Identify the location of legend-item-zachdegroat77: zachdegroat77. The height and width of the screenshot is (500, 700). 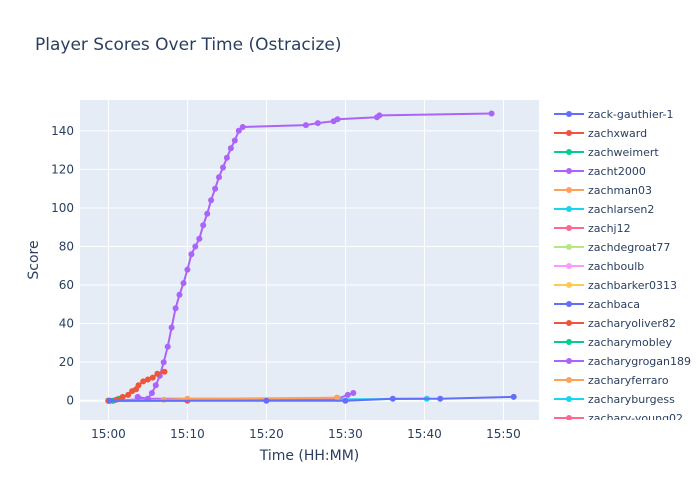
(612, 247).